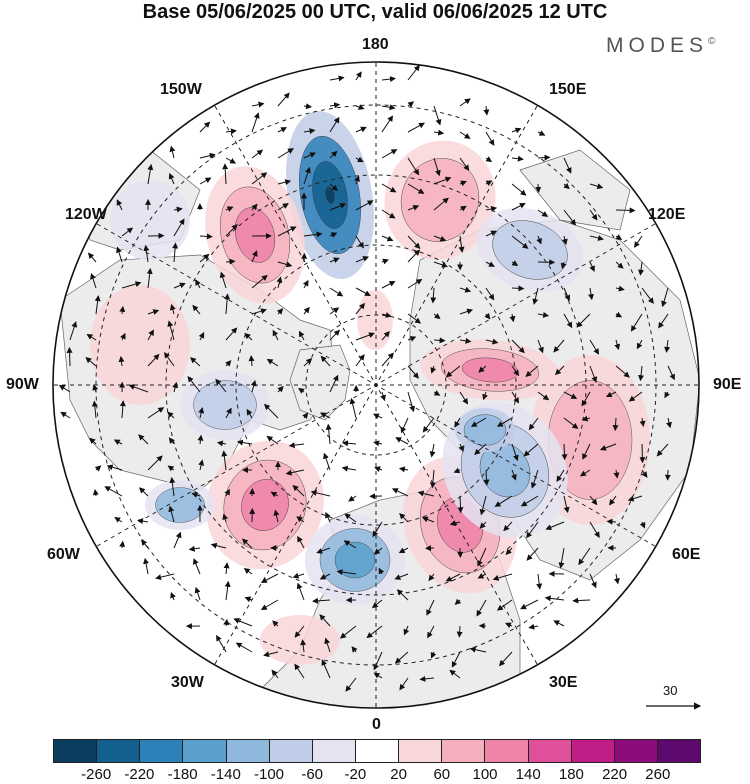 The image size is (750, 784). Describe the element at coordinates (571, 774) in the screenshot. I see `colorbar-tick-label: 180` at that location.